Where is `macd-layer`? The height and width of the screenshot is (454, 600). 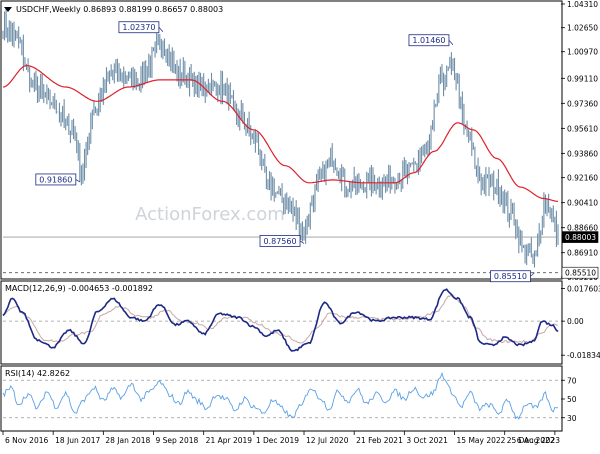
macd-layer is located at coordinates (280, 320).